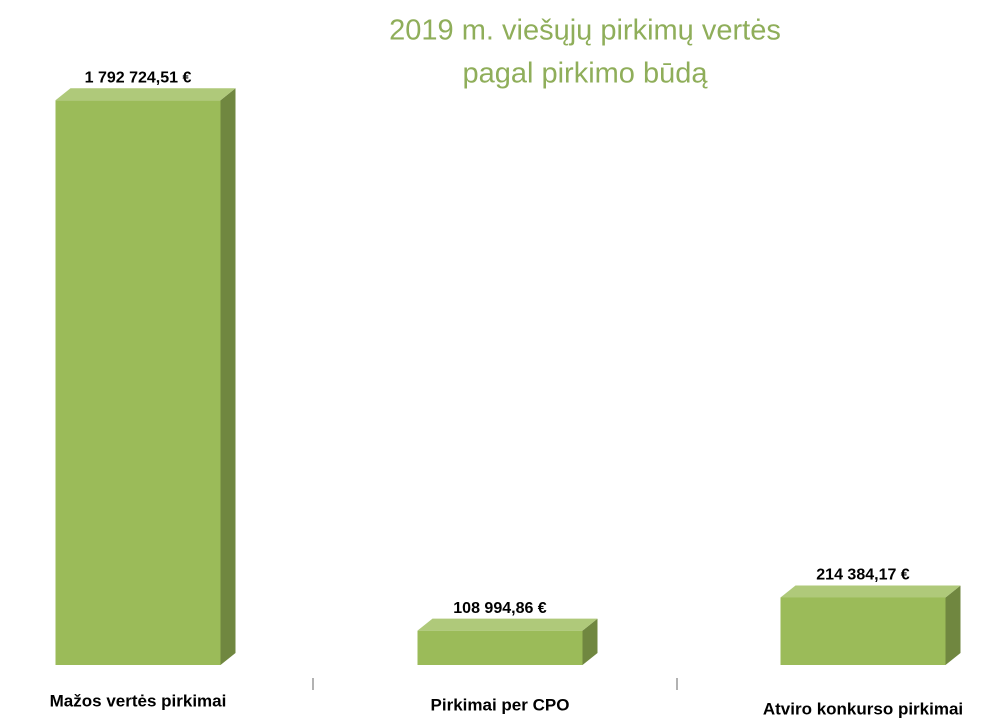 Image resolution: width=1002 pixels, height=727 pixels. I want to click on x-tick-label: Mažos vertės pirkimai, so click(138, 700).